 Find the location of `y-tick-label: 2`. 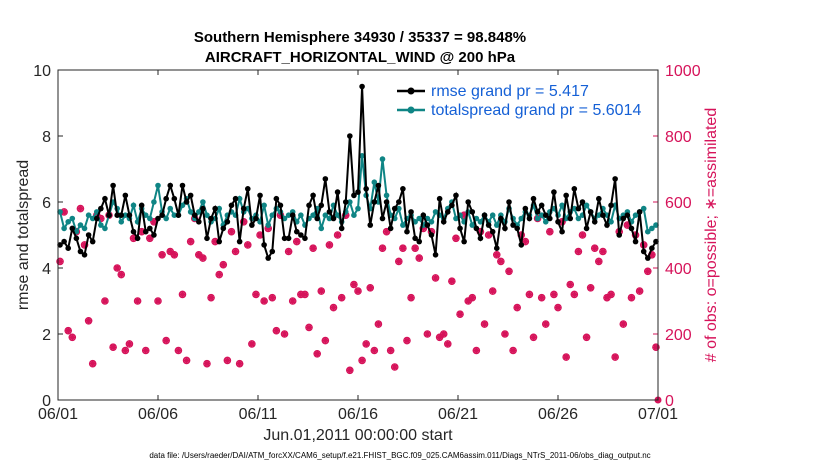

y-tick-label: 2 is located at coordinates (46, 335).